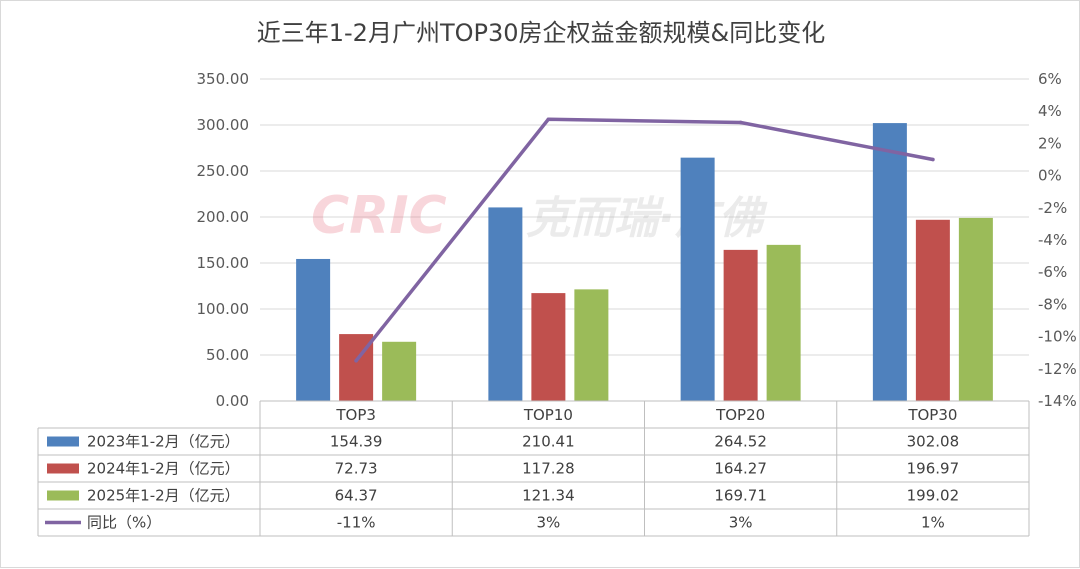 This screenshot has height=569, width=1080. I want to click on watermark-chinese: 克而瑞·广佛, so click(647, 218).